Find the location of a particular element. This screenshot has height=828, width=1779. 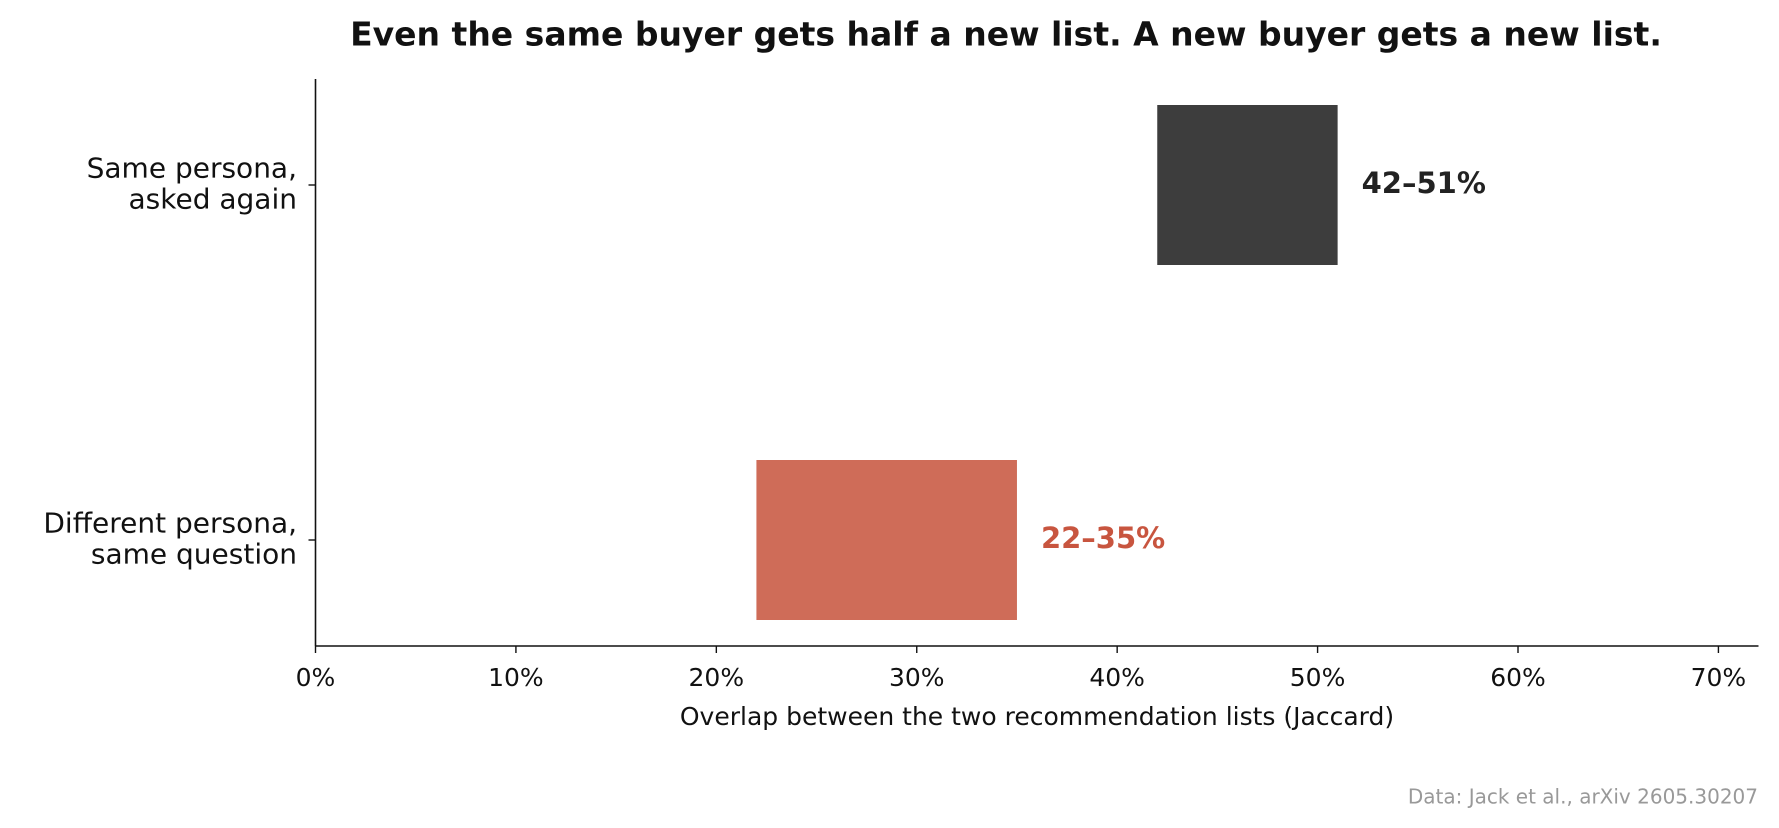

y-tick-label-line: same question is located at coordinates (194, 554).